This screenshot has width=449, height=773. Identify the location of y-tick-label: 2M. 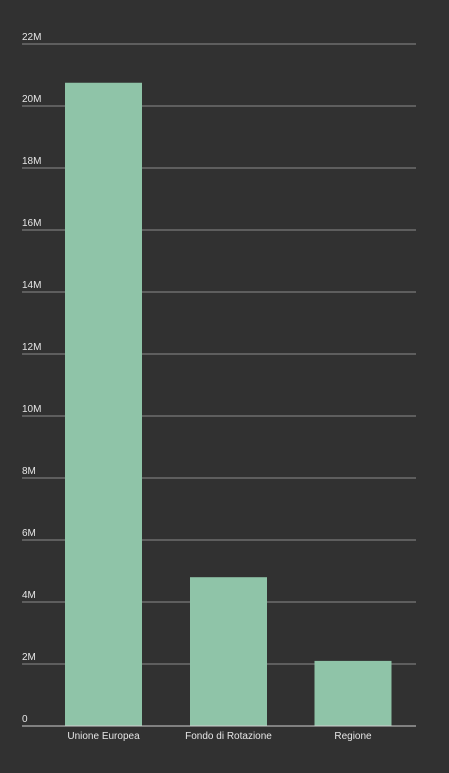
(29, 657).